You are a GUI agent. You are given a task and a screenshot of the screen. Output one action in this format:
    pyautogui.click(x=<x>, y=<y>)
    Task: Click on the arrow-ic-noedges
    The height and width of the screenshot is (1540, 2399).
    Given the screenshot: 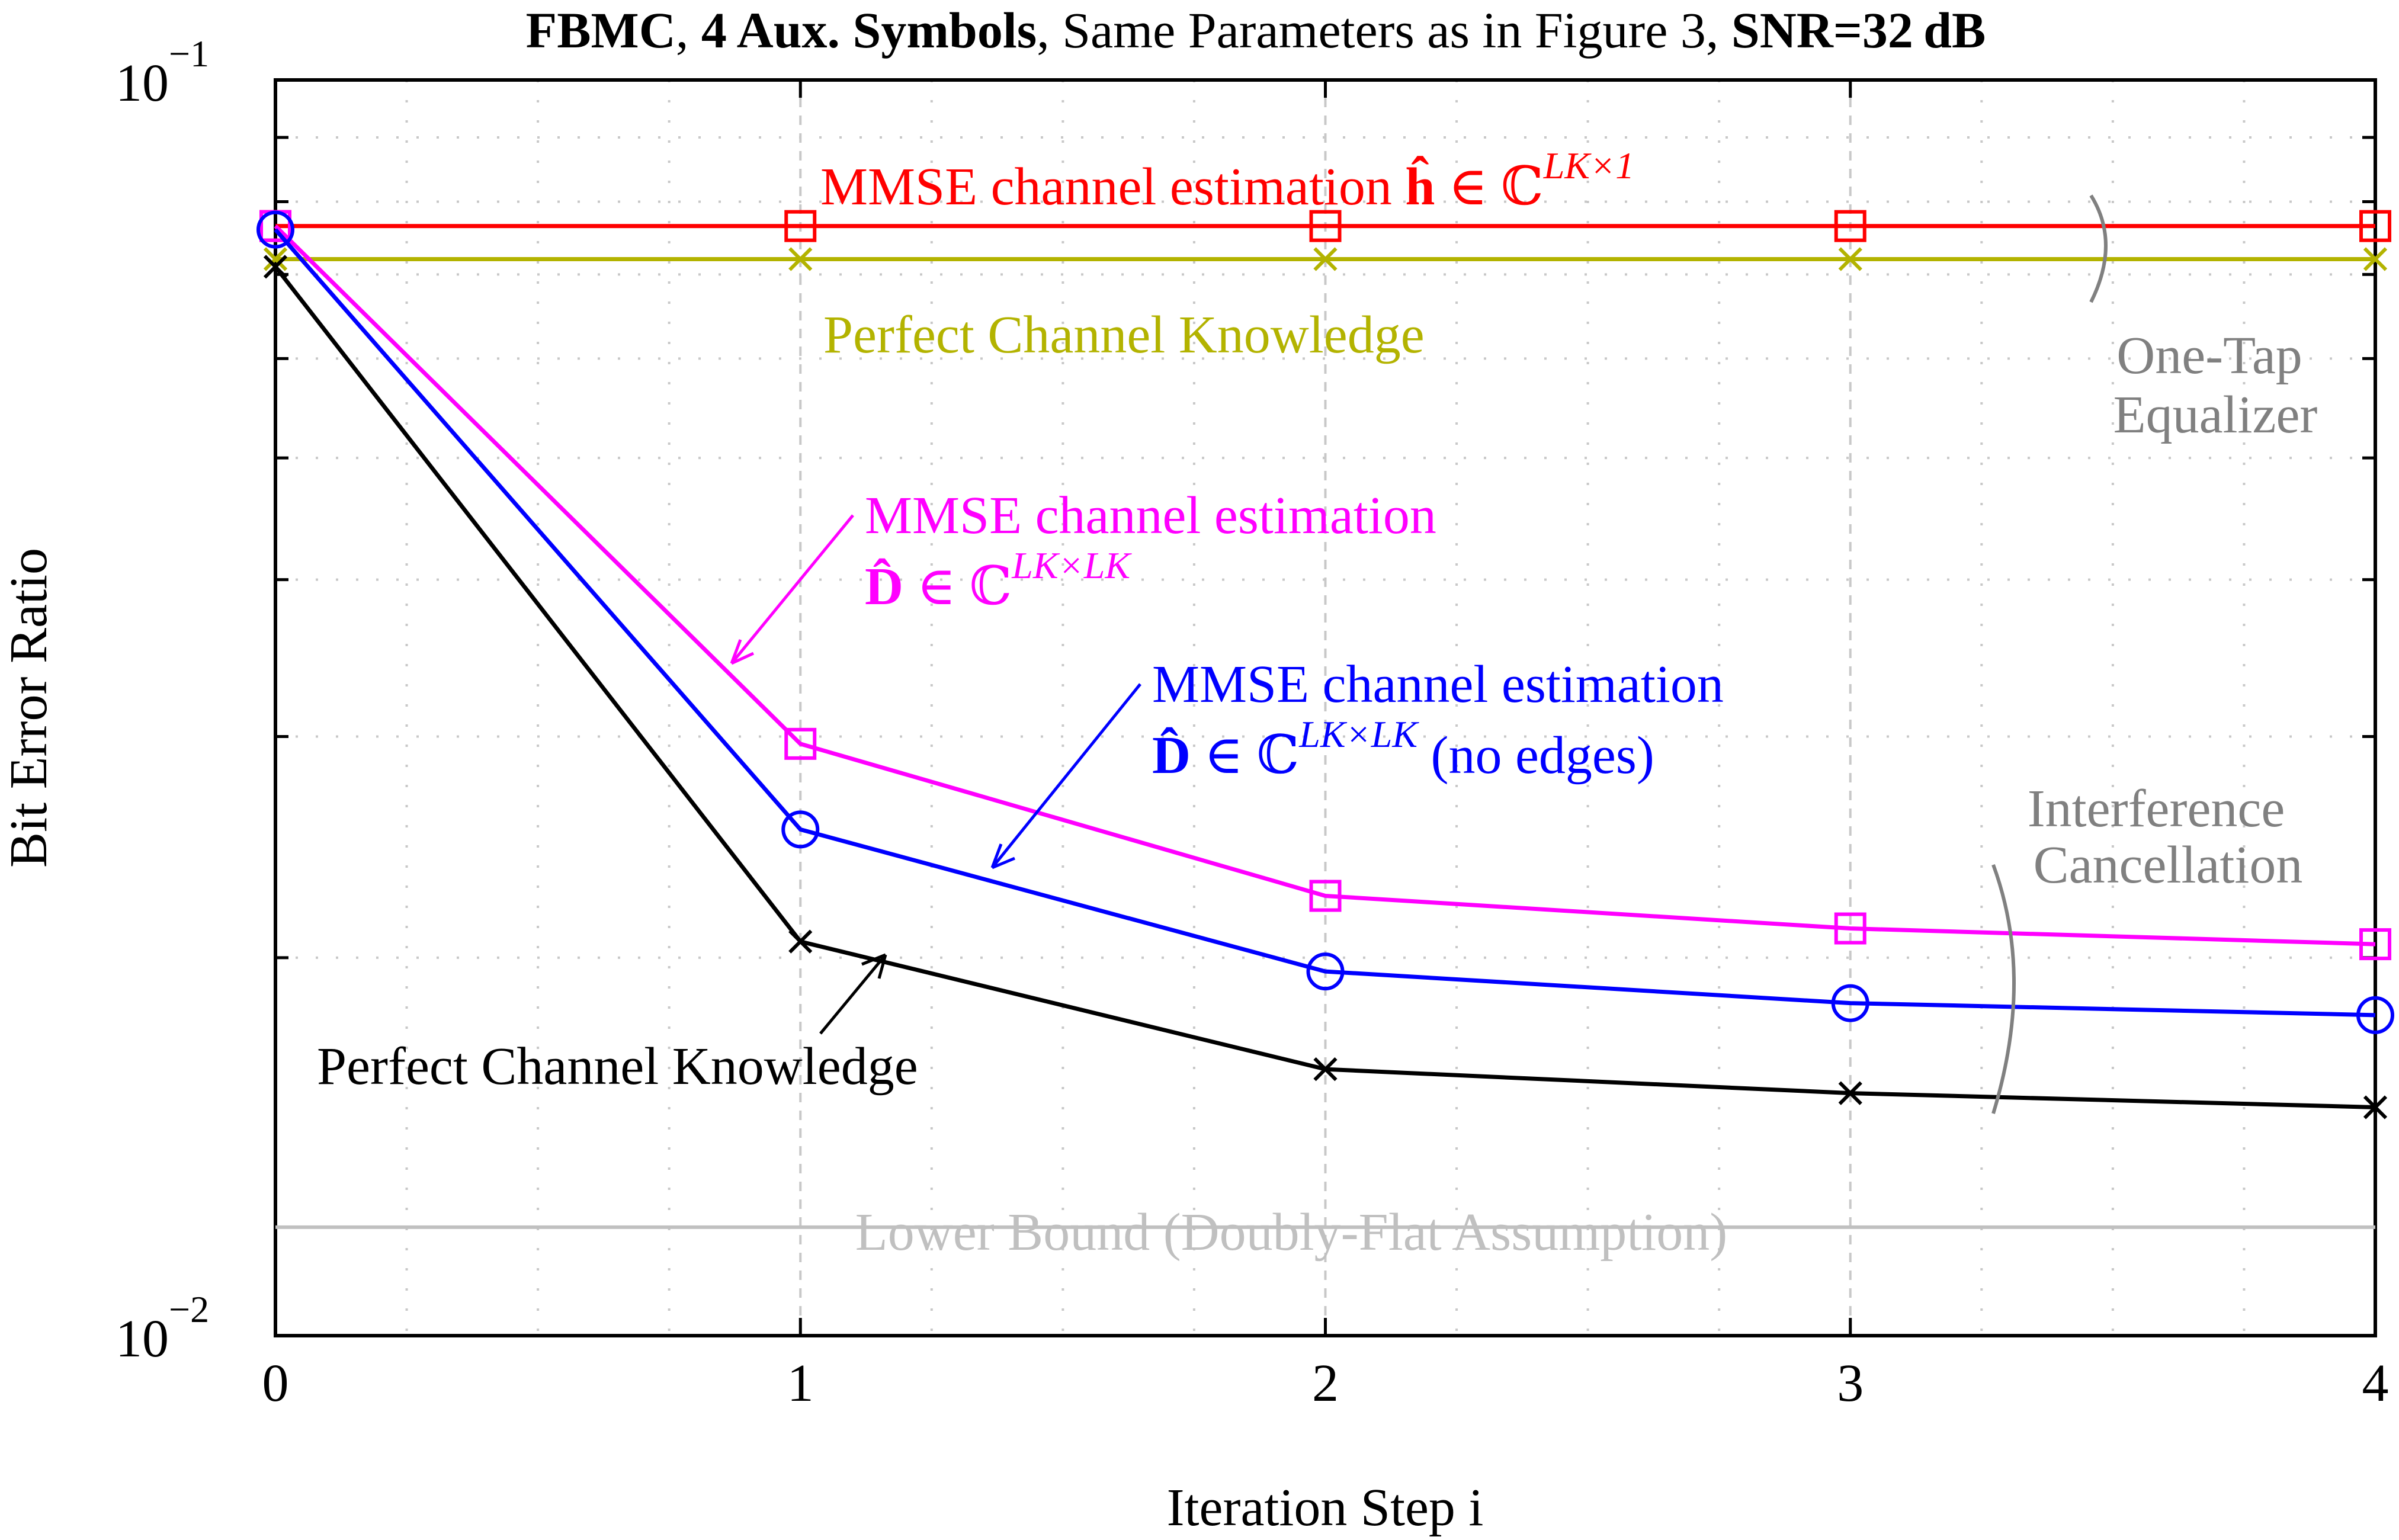 What is the action you would take?
    pyautogui.click(x=1066, y=776)
    